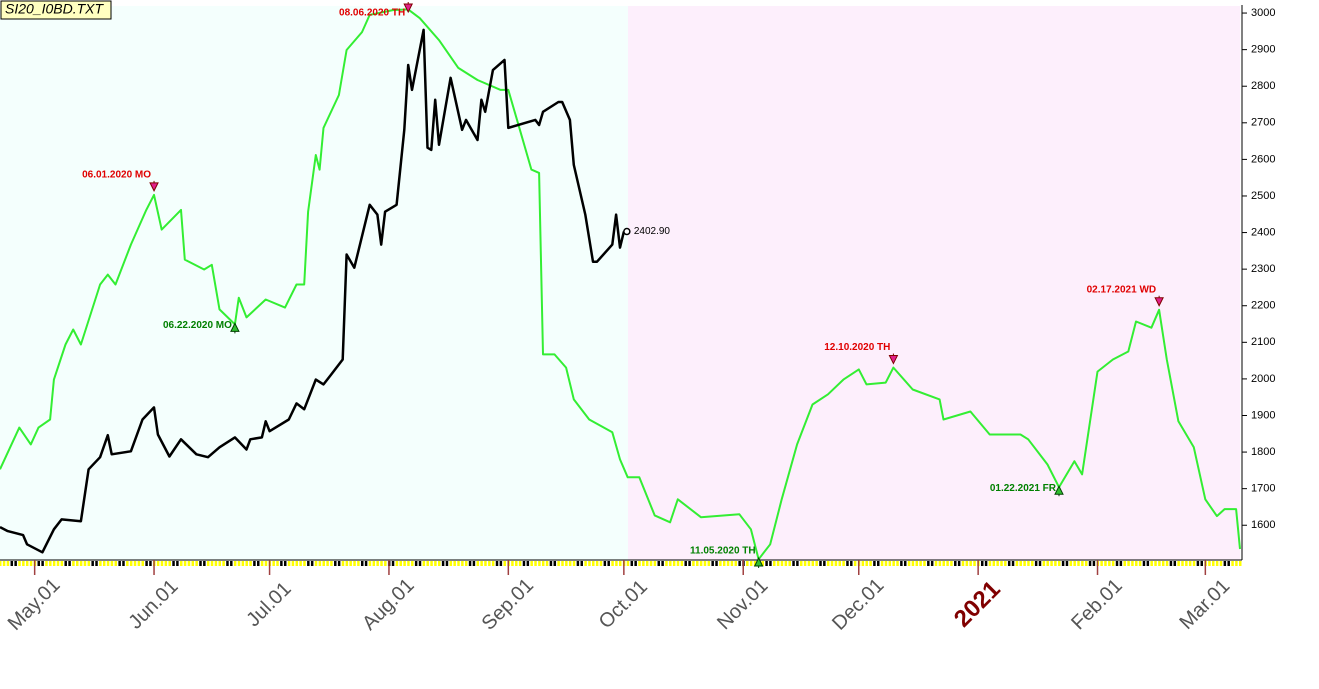 The width and height of the screenshot is (1319, 689). Describe the element at coordinates (508, 604) in the screenshot. I see `x-tick-label: Sep.01` at that location.